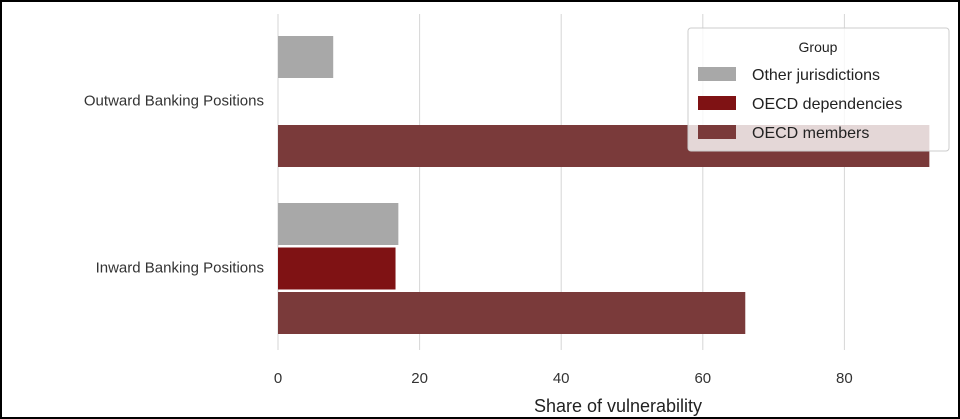  I want to click on x-tick-label: 60, so click(702, 378).